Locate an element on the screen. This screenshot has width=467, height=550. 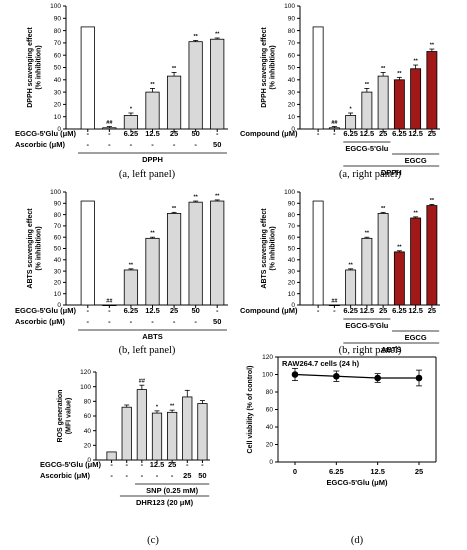
y-axis-label: DPPH scavenging effect is located at coordinates (30, 67).